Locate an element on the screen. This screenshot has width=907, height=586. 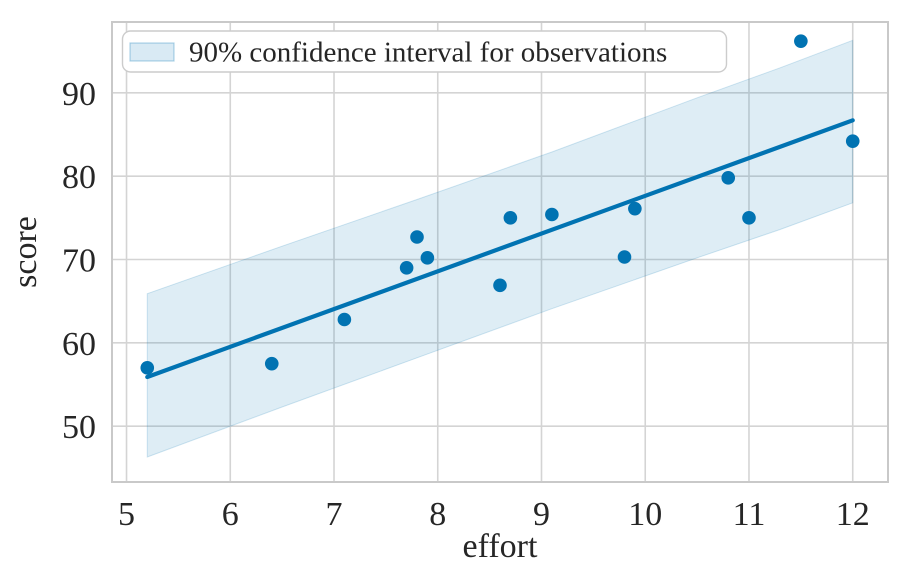
x-tick-label: 5 is located at coordinates (126, 514).